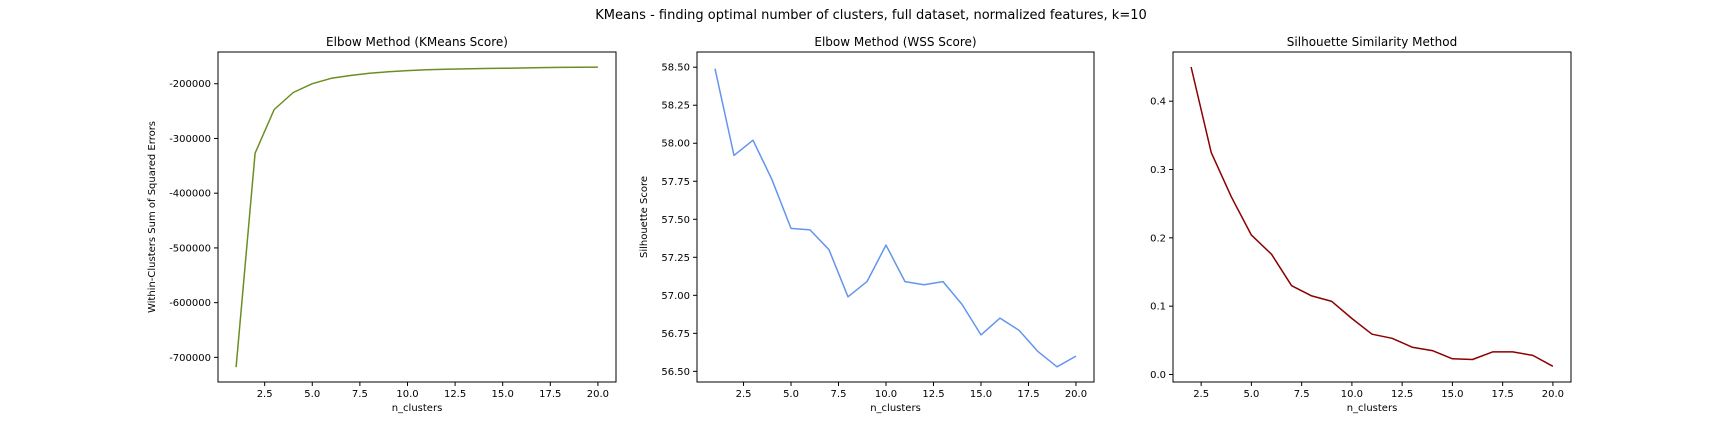 The image size is (1728, 432). Describe the element at coordinates (675, 334) in the screenshot. I see `y-tick-label: 56.75` at that location.